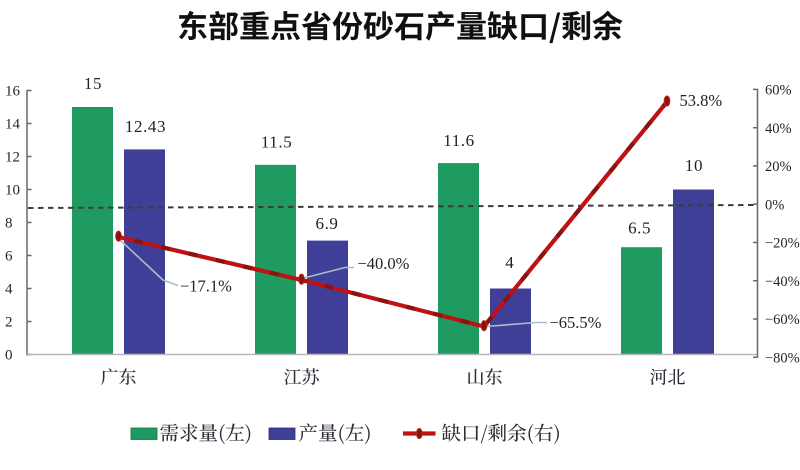  What do you see at coordinates (9, 257) in the screenshot?
I see `svg-text: 6` at bounding box center [9, 257].